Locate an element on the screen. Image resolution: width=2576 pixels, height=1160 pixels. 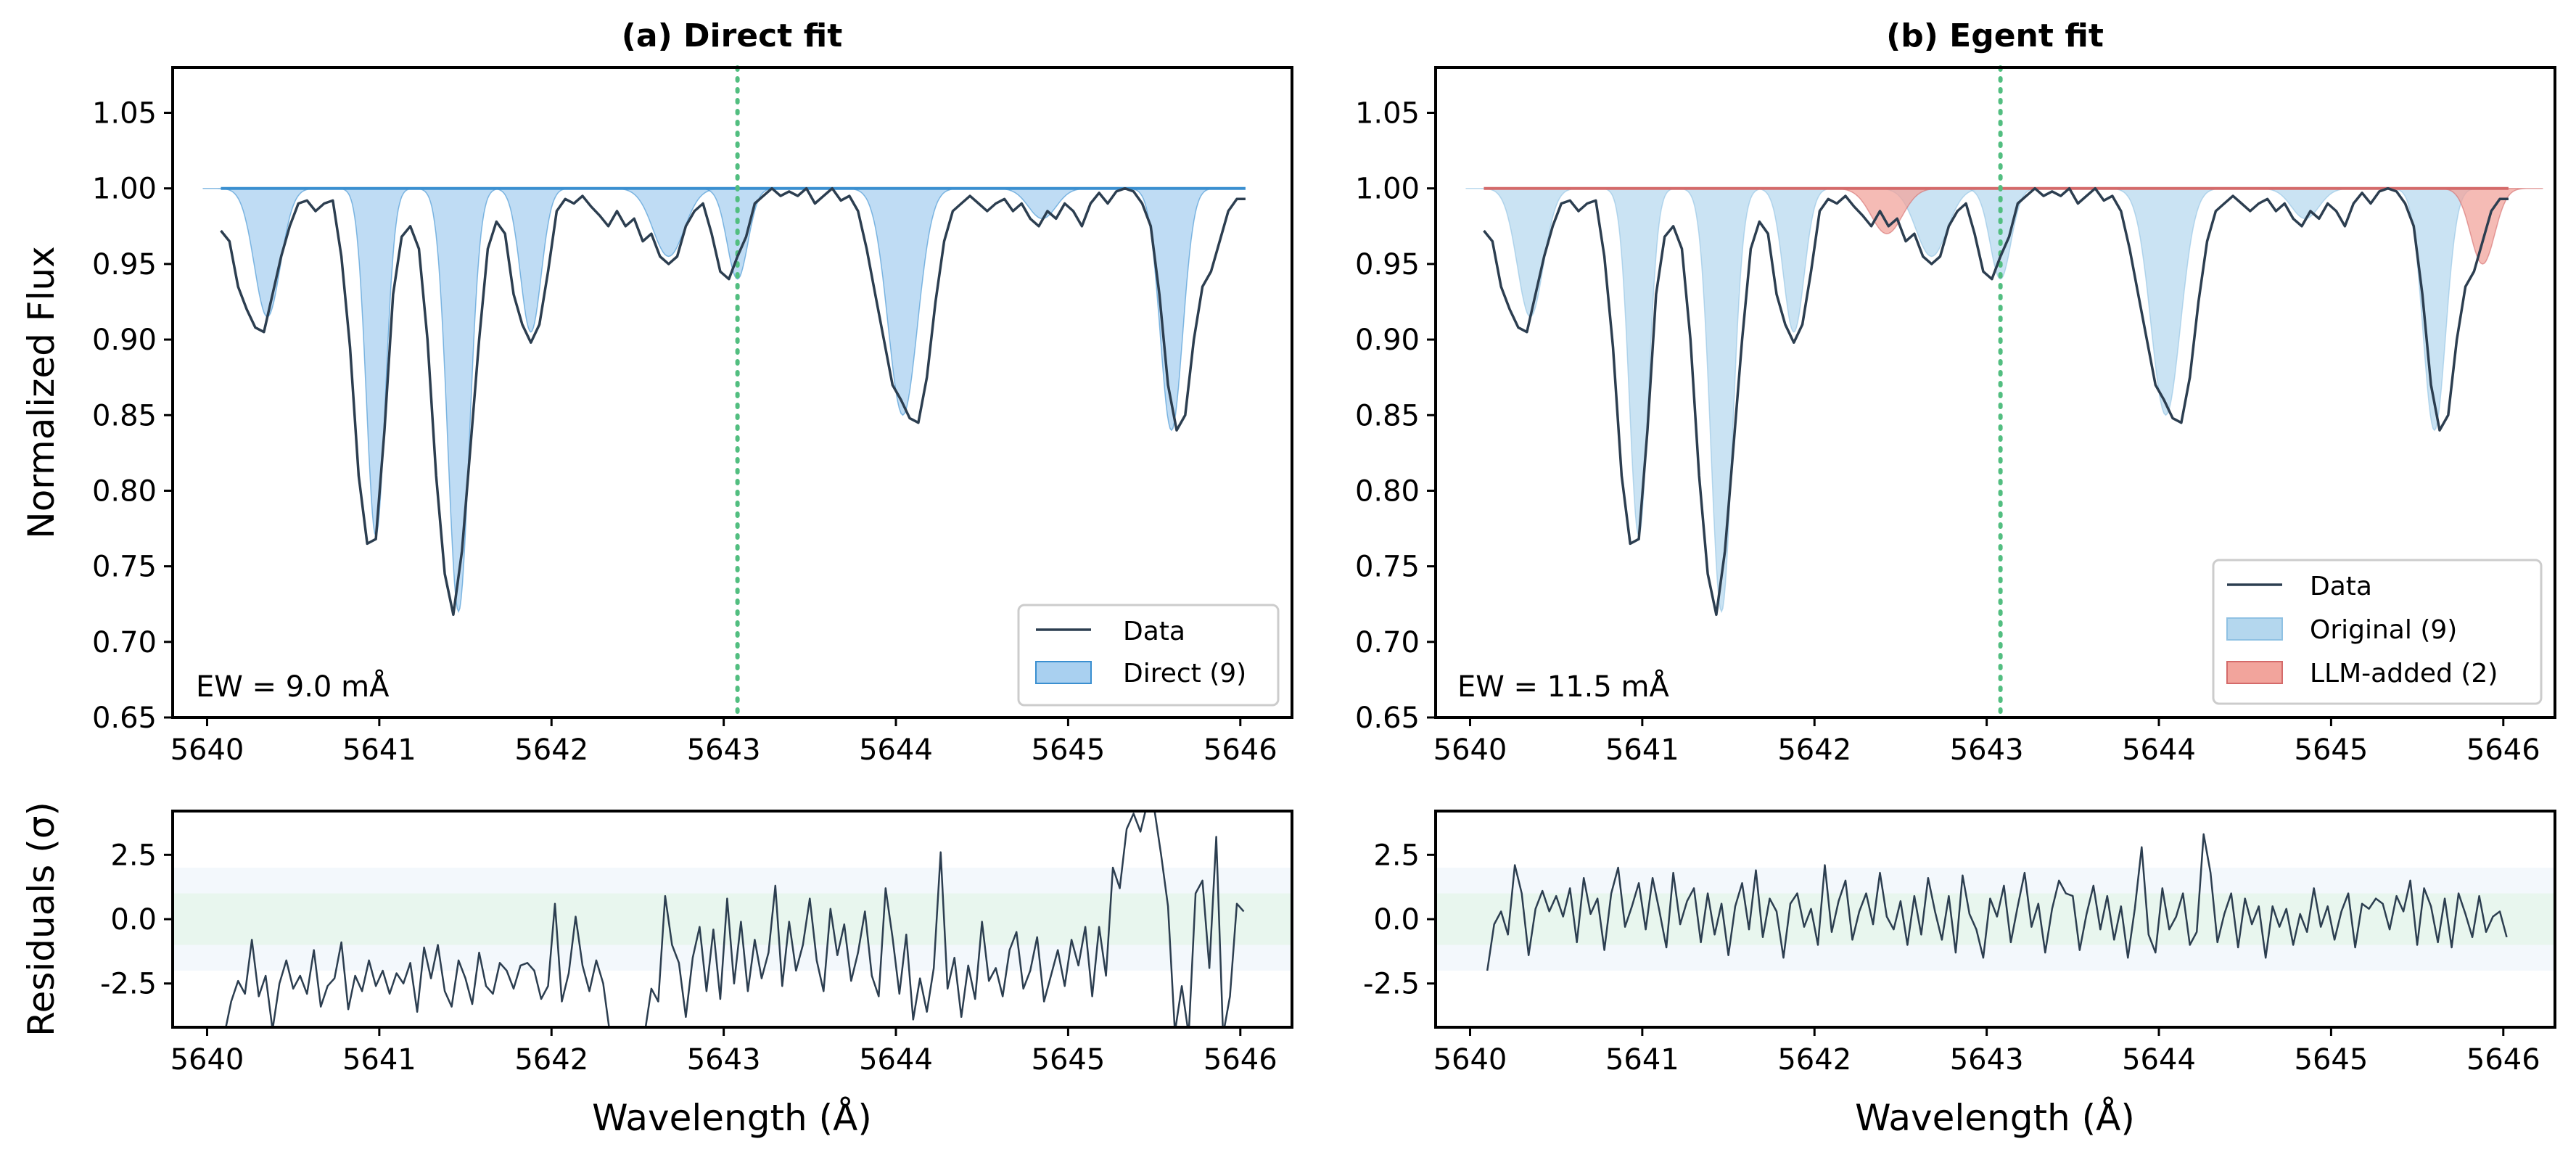
panel-b-x-axis: 5640 5641 5642 5643 5644 5645 5646 is located at coordinates (1986, 742).